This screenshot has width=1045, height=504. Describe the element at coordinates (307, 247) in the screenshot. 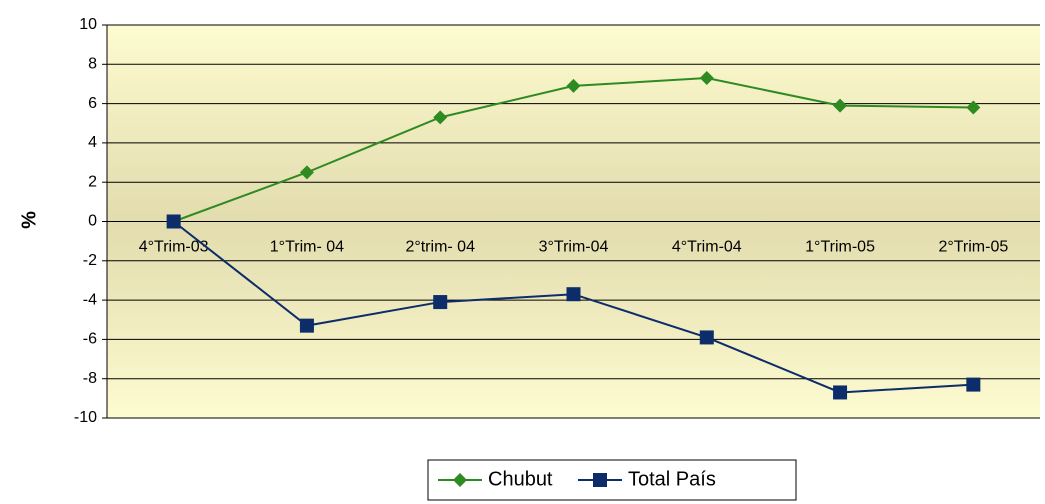

I see `x-tick-label: 1°Trim- 04` at that location.